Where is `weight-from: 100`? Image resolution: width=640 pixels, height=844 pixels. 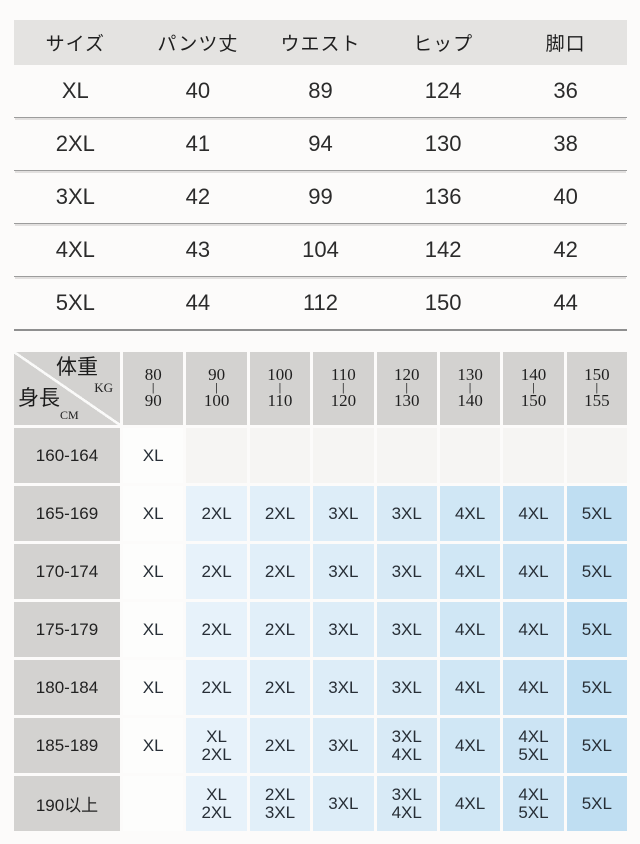
weight-from: 100 is located at coordinates (280, 374).